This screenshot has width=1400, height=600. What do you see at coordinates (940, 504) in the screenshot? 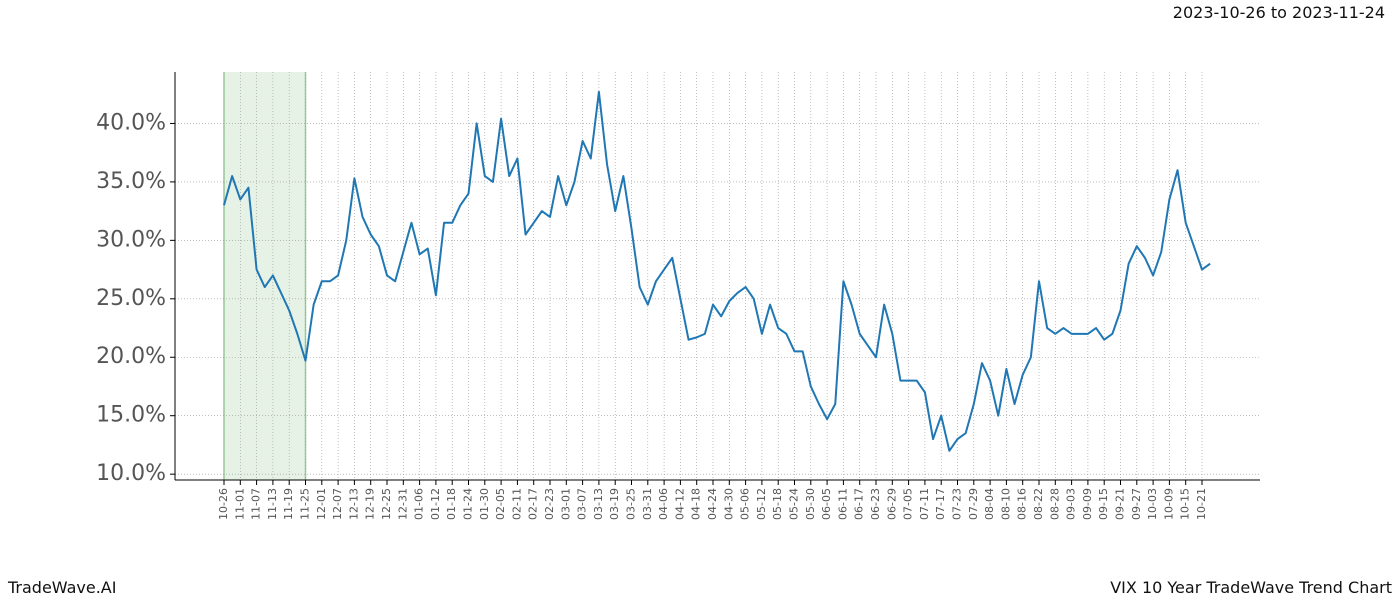
I see `x-tick-label: 07-17` at bounding box center [940, 504].